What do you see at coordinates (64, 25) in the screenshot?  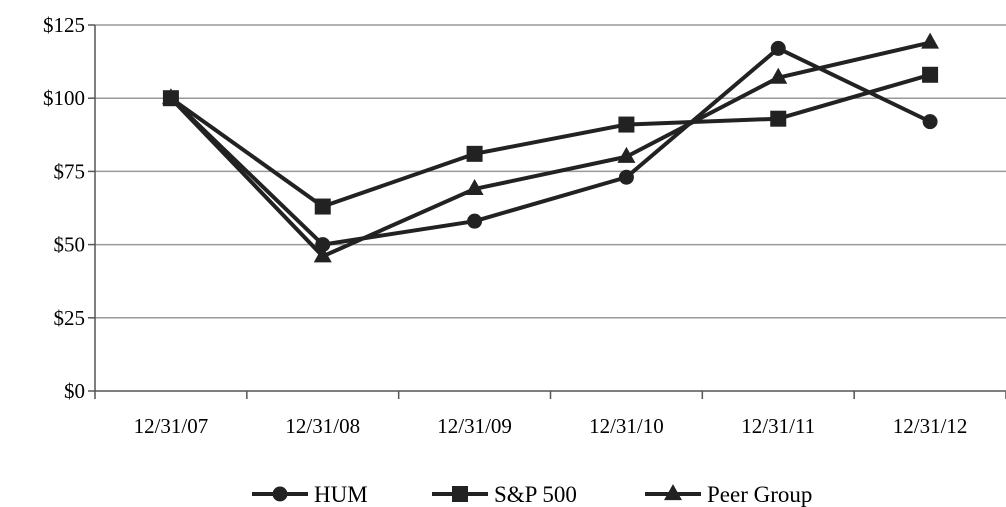 I see `y-tick-label: $125` at bounding box center [64, 25].